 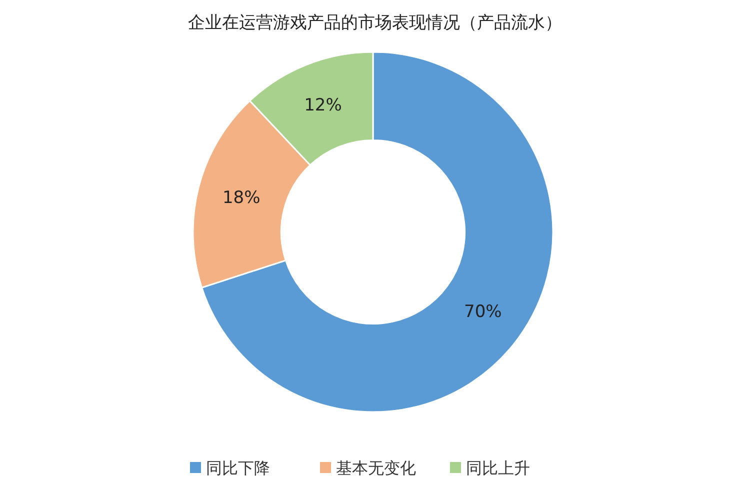 What do you see at coordinates (375, 23) in the screenshot?
I see `chart-title: 企业在运营游戏产品的市场表现情况（产品流水）` at bounding box center [375, 23].